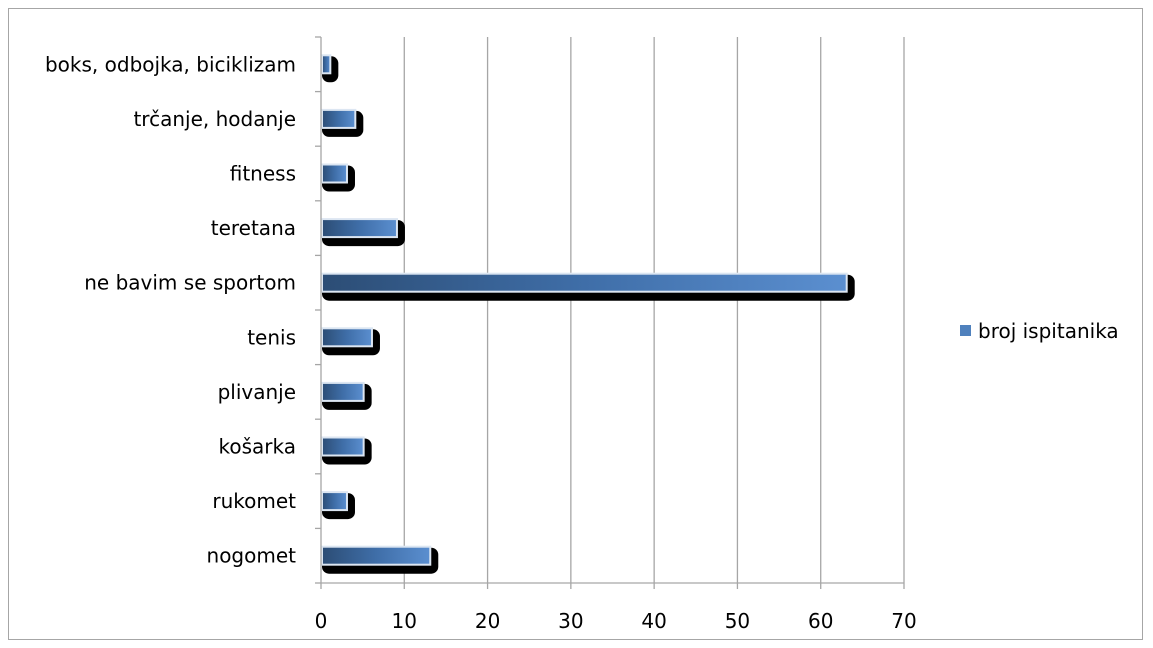  I want to click on category-label: tenis, so click(271, 337).